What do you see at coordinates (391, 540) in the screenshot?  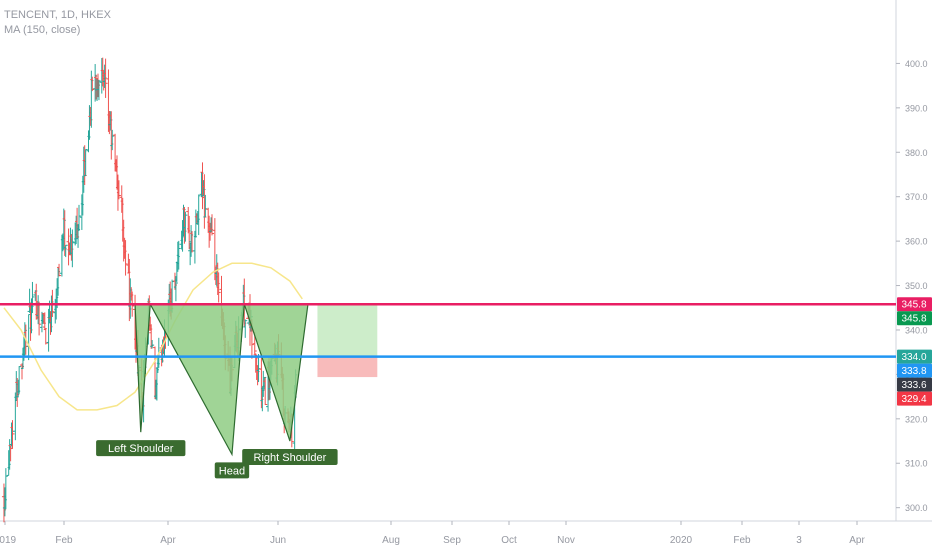 I see `x-tick-label: Aug` at bounding box center [391, 540].